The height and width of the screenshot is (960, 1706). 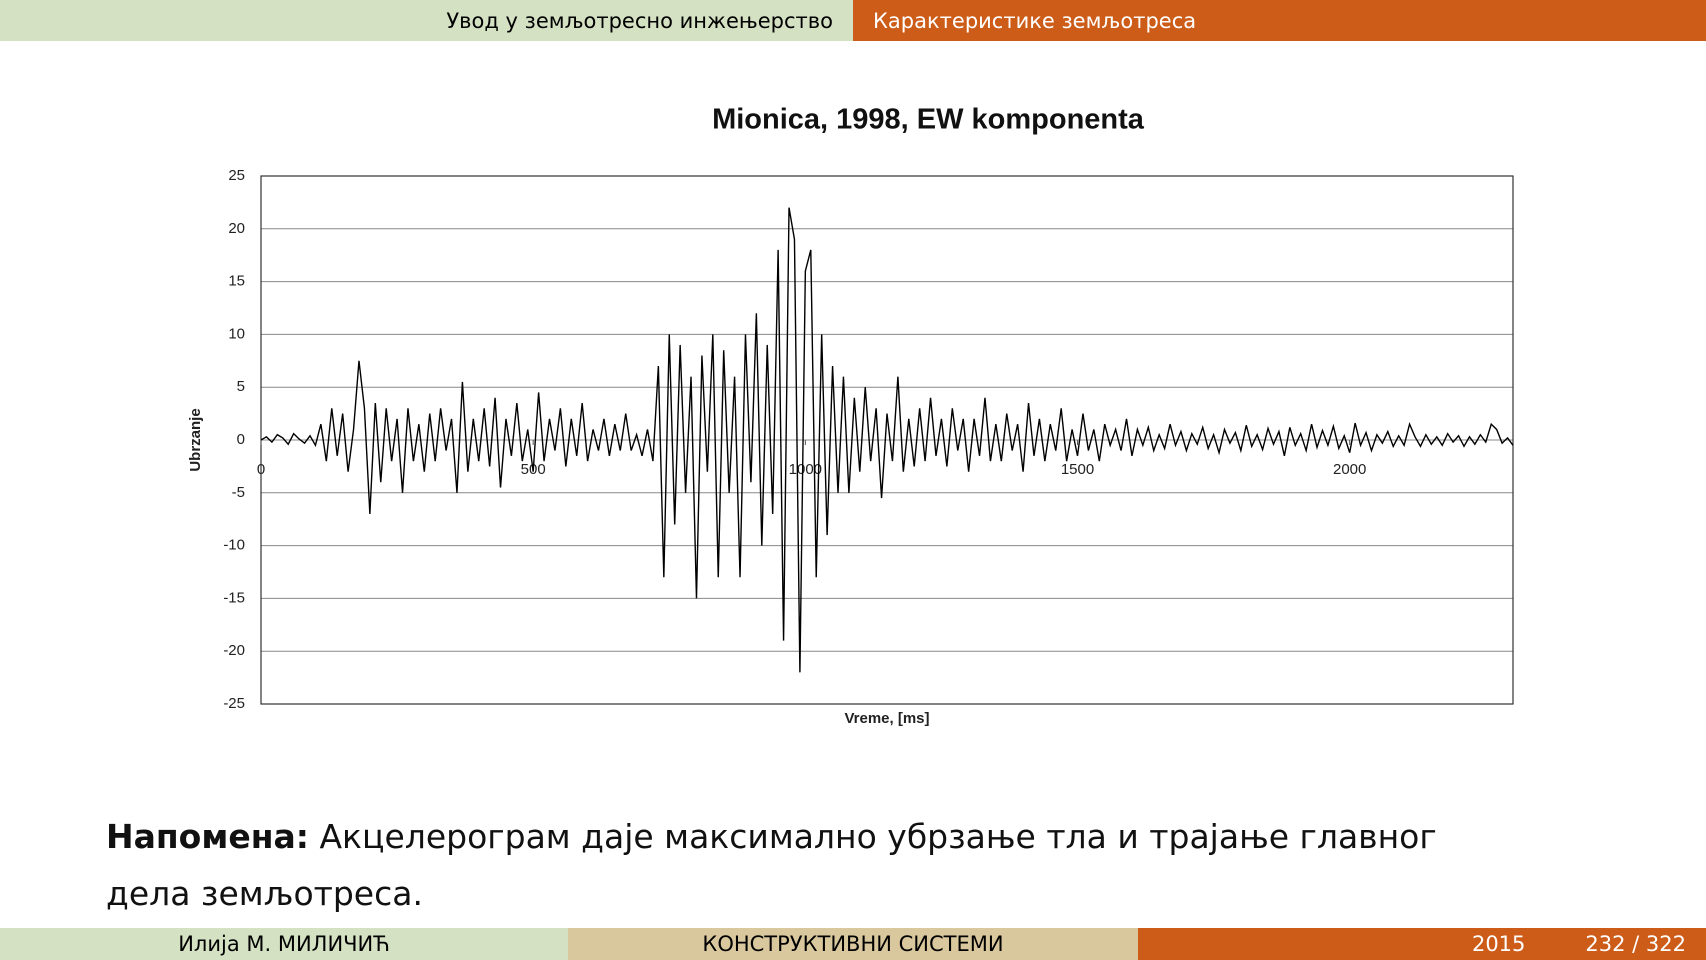 I want to click on footer-title: КОНСТРУКТИВНИ СИСТЕМИ, so click(x=853, y=944).